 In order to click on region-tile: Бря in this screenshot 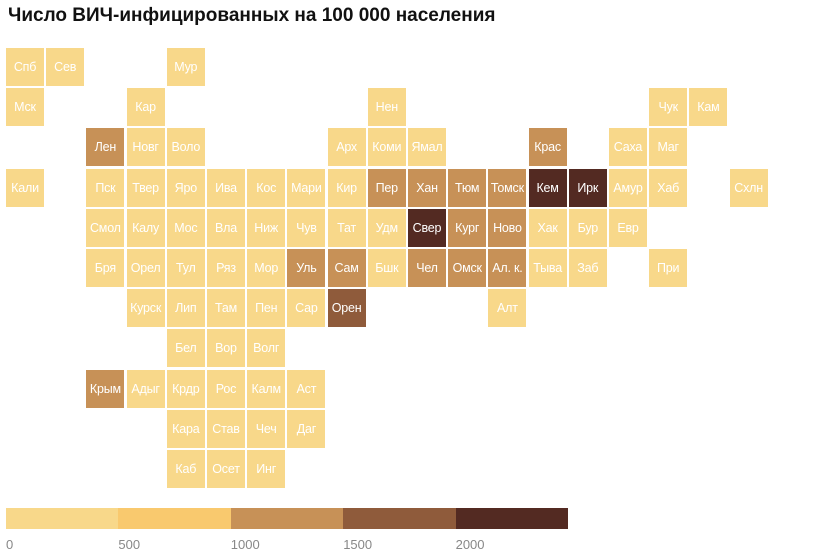, I will do `click(105, 268)`.